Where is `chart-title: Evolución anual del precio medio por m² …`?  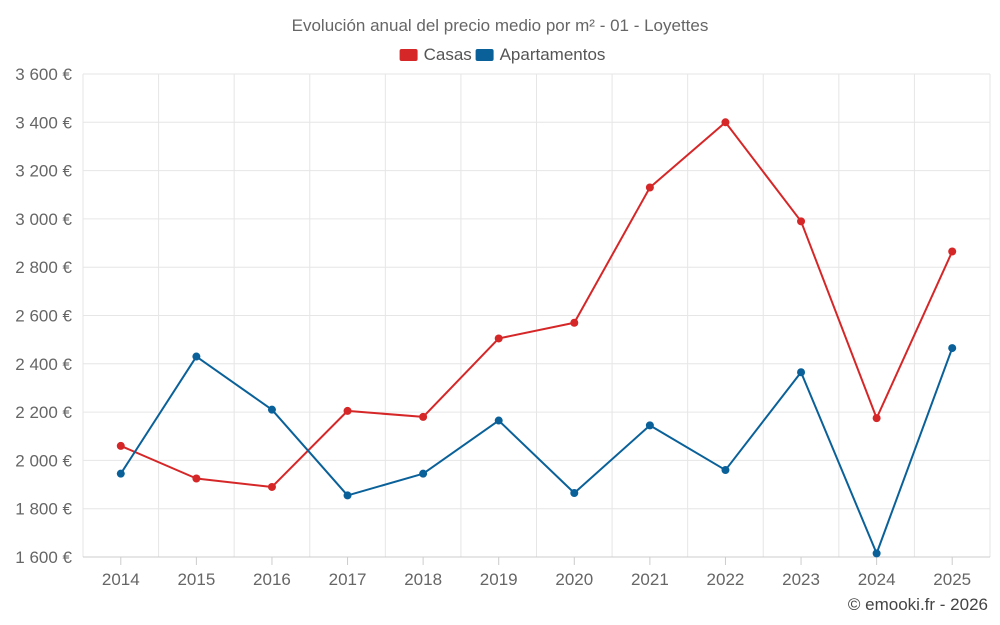 chart-title: Evolución anual del precio medio por m² … is located at coordinates (500, 25).